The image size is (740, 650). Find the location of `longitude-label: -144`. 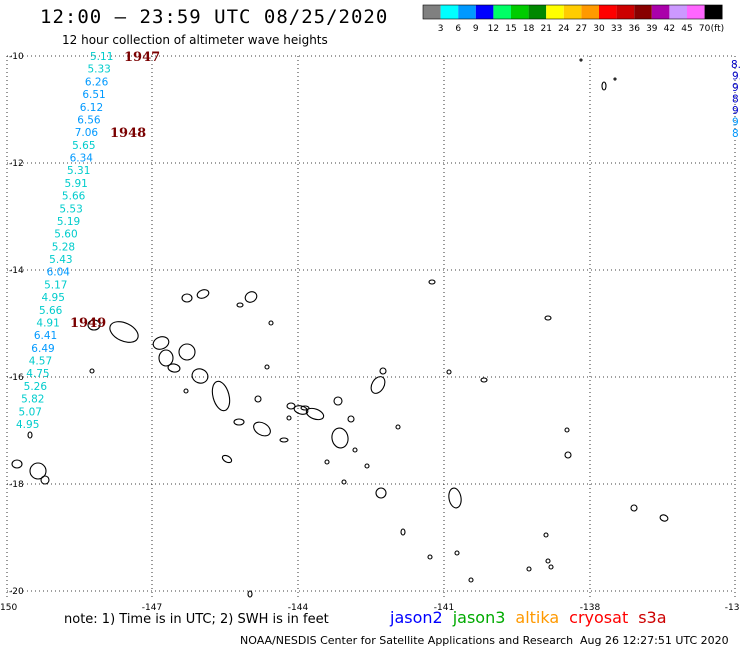

longitude-label: -144 is located at coordinates (298, 608).